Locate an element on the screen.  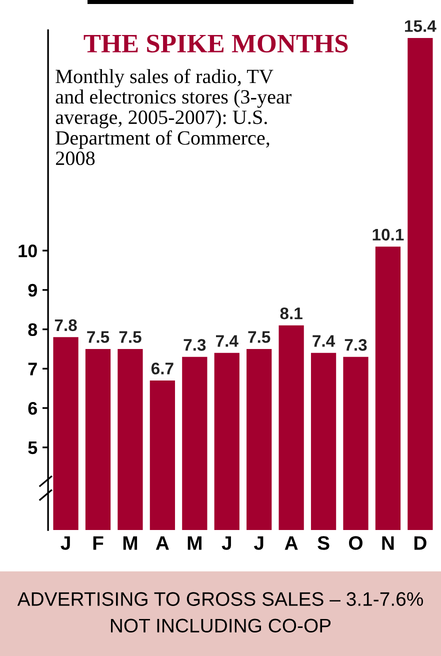
y-tick-label: 6 is located at coordinates (32, 408).